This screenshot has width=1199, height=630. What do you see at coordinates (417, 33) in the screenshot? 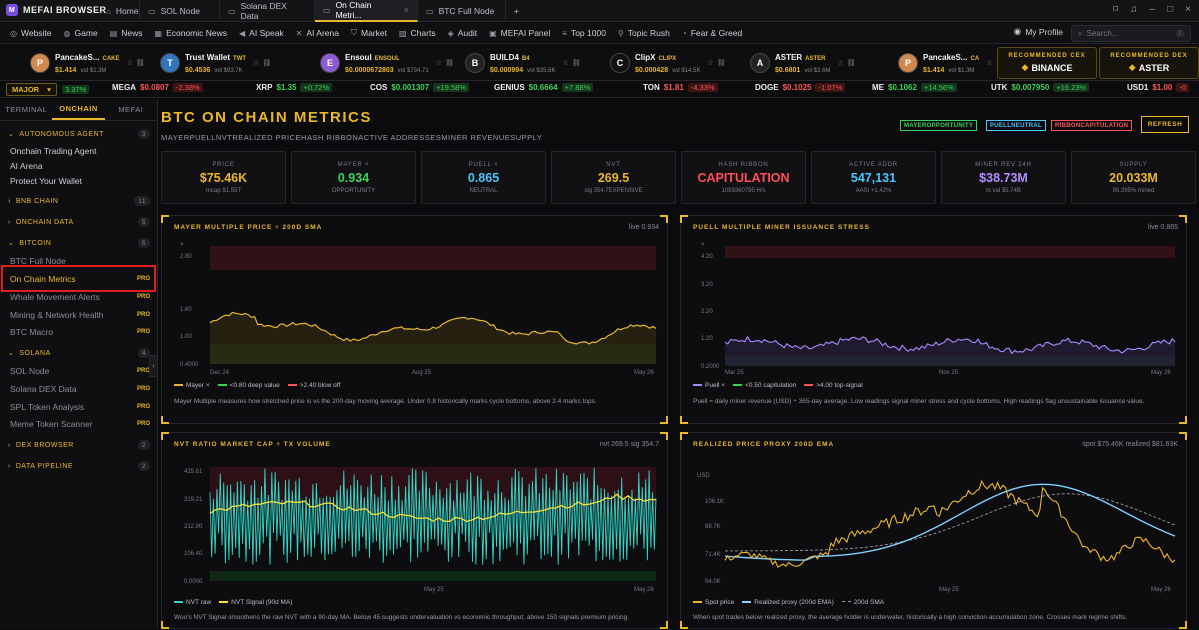
I see `nav-charts: ▨ Charts` at bounding box center [417, 33].